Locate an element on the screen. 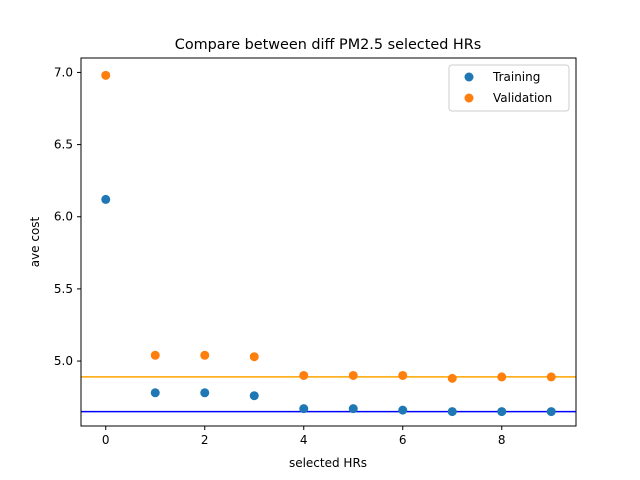 The width and height of the screenshot is (640, 480). x-tick-label-1: 2 is located at coordinates (205, 440).